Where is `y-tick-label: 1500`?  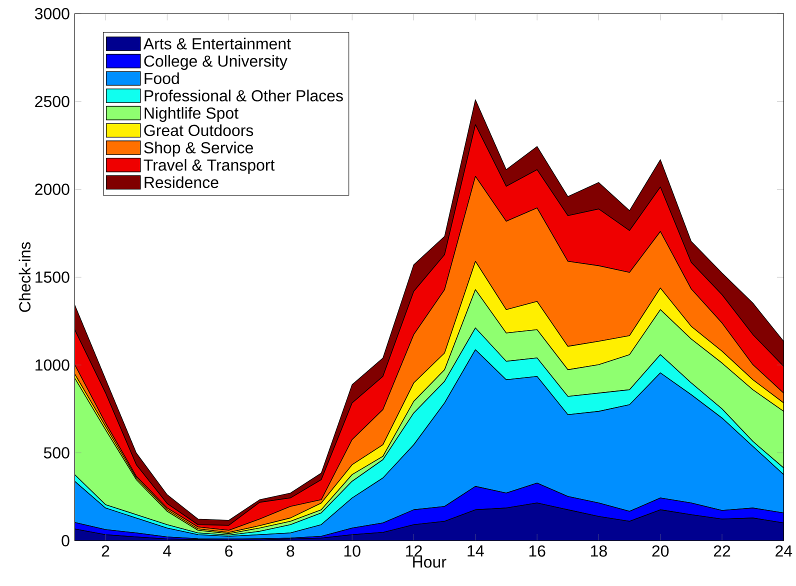 y-tick-label: 1500 is located at coordinates (53, 277).